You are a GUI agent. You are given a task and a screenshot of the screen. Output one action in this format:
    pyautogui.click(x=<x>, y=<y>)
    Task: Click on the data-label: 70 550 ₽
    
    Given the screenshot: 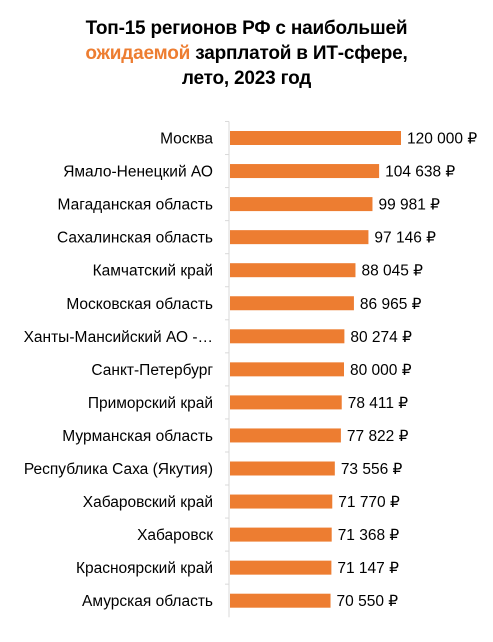 What is the action you would take?
    pyautogui.click(x=368, y=601)
    